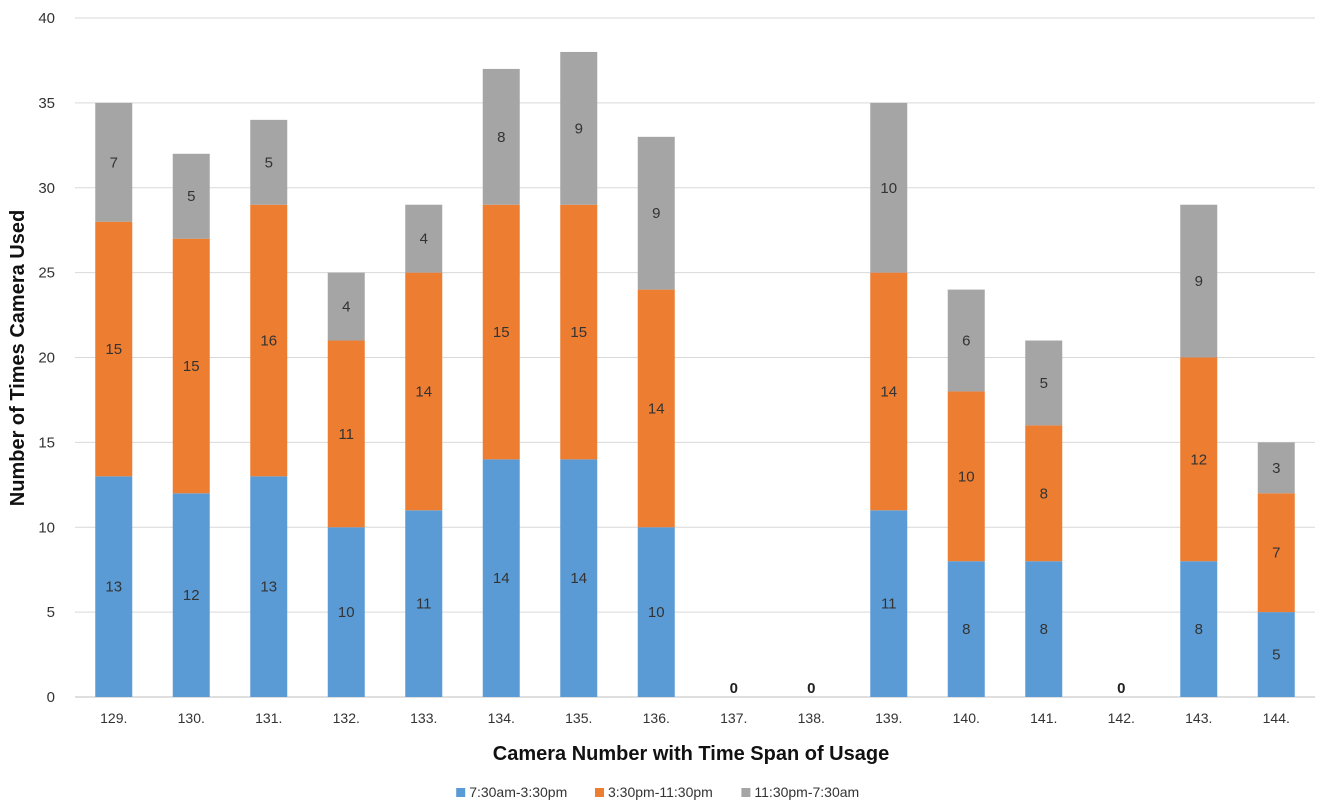 Image resolution: width=1322 pixels, height=812 pixels. I want to click on x-tick-label: 134., so click(501, 718).